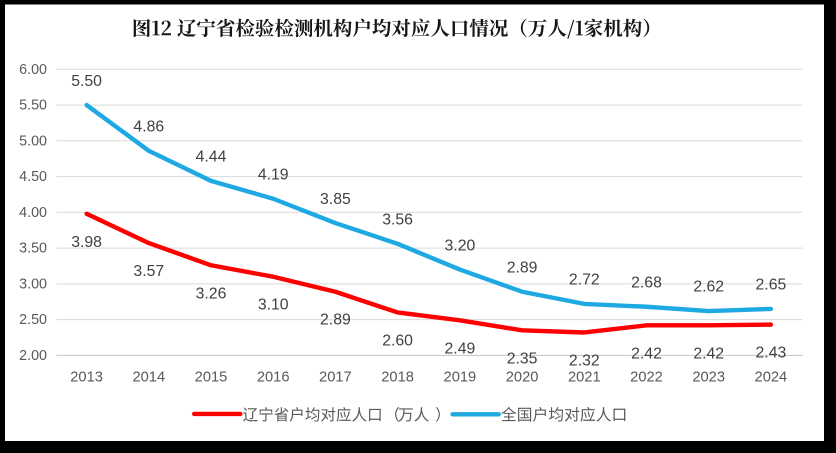  Describe the element at coordinates (33, 70) in the screenshot. I see `svg-text: 6.00` at that location.